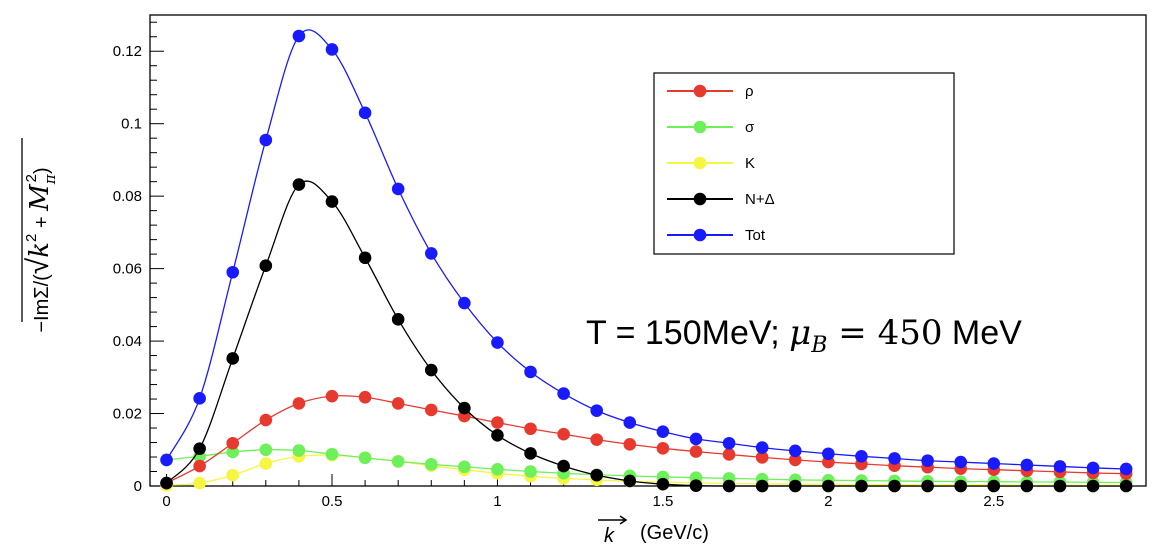 The height and width of the screenshot is (554, 1170). I want to click on x-axis-vector-arrow, so click(613, 520).